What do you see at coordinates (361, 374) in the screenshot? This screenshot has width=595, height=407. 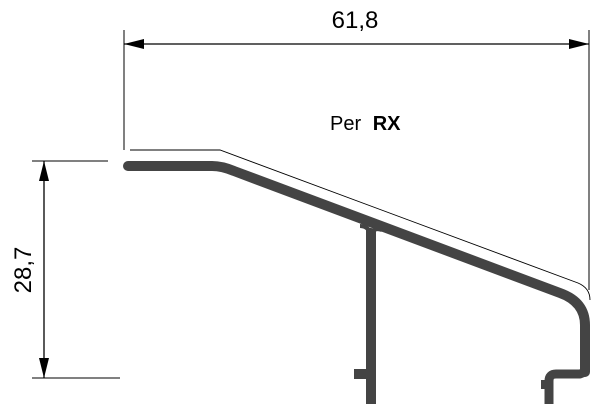 I see `profile-stem-tab` at bounding box center [361, 374].